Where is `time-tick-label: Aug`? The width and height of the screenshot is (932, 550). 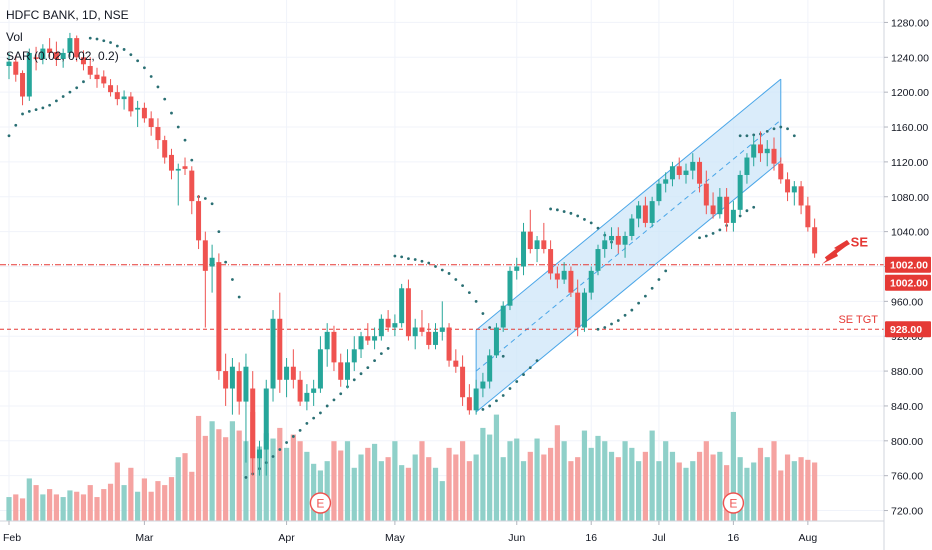 time-tick-label: Aug is located at coordinates (808, 538).